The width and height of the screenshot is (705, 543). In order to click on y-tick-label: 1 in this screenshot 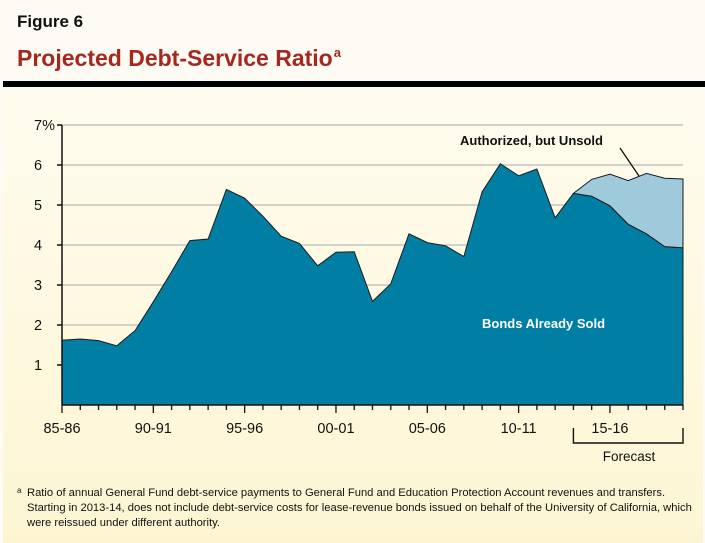, I will do `click(38, 366)`.